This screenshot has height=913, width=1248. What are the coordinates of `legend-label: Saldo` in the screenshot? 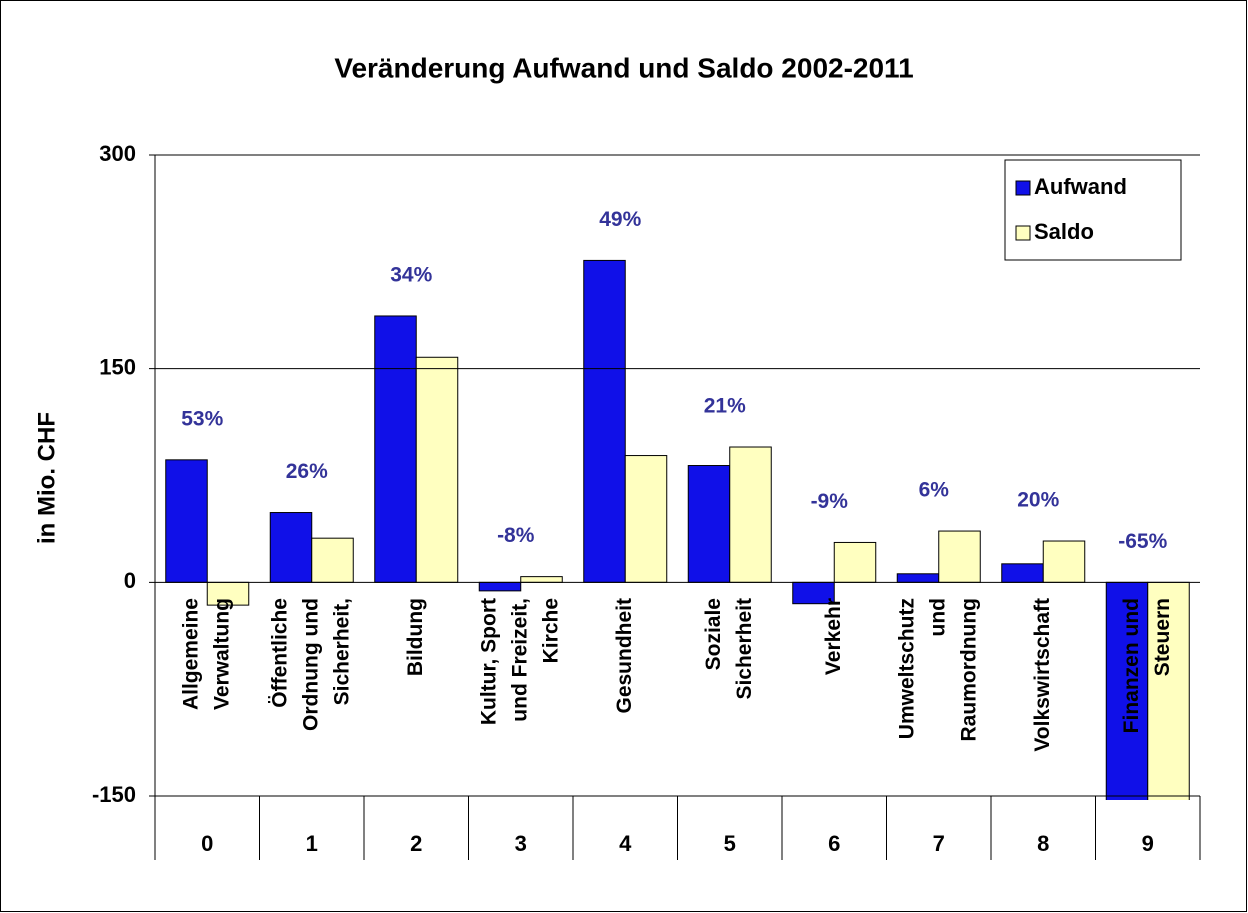 It's located at (1064, 231).